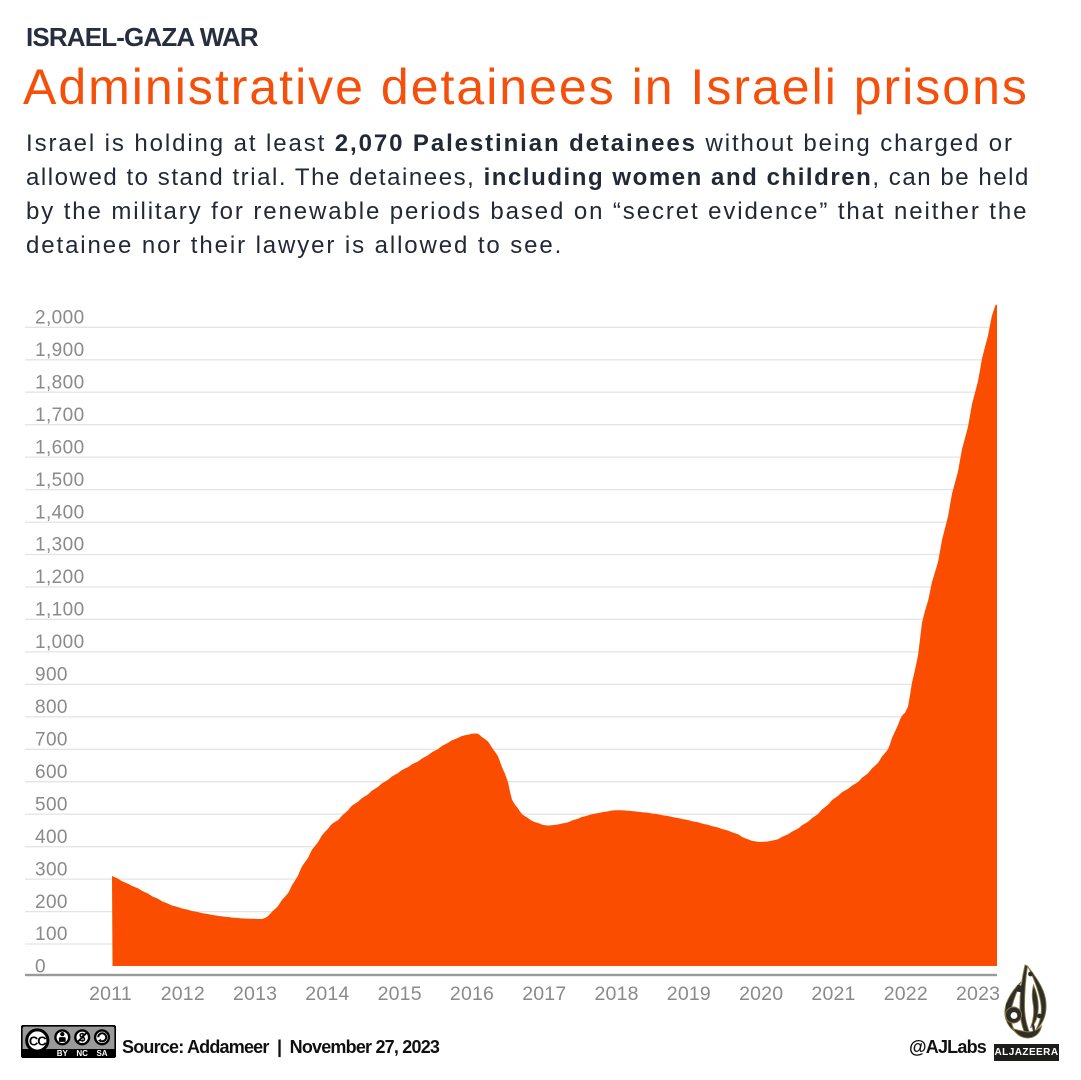 The width and height of the screenshot is (1081, 1080). I want to click on svg-text: 2018, so click(617, 994).